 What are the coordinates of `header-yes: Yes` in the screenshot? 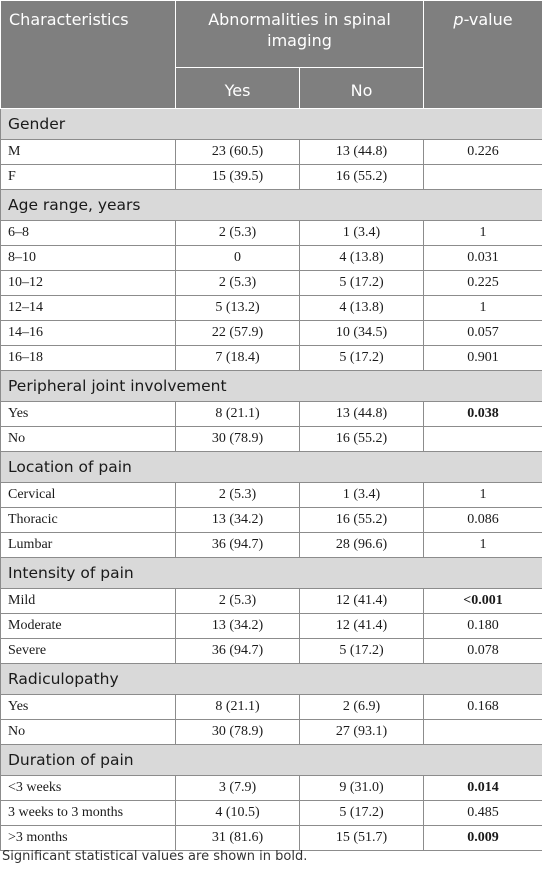 It's located at (237, 88).